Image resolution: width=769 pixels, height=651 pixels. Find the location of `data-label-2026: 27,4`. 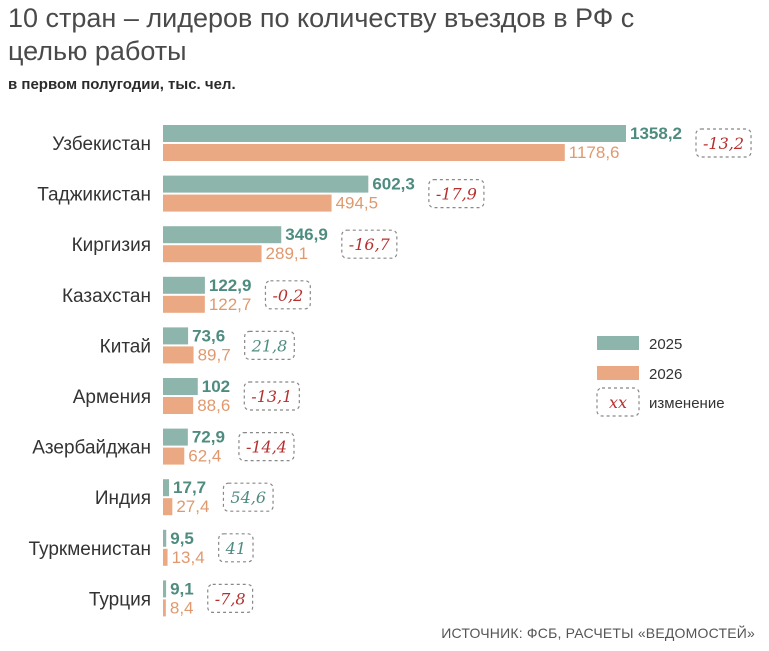

data-label-2026: 27,4 is located at coordinates (192, 506).